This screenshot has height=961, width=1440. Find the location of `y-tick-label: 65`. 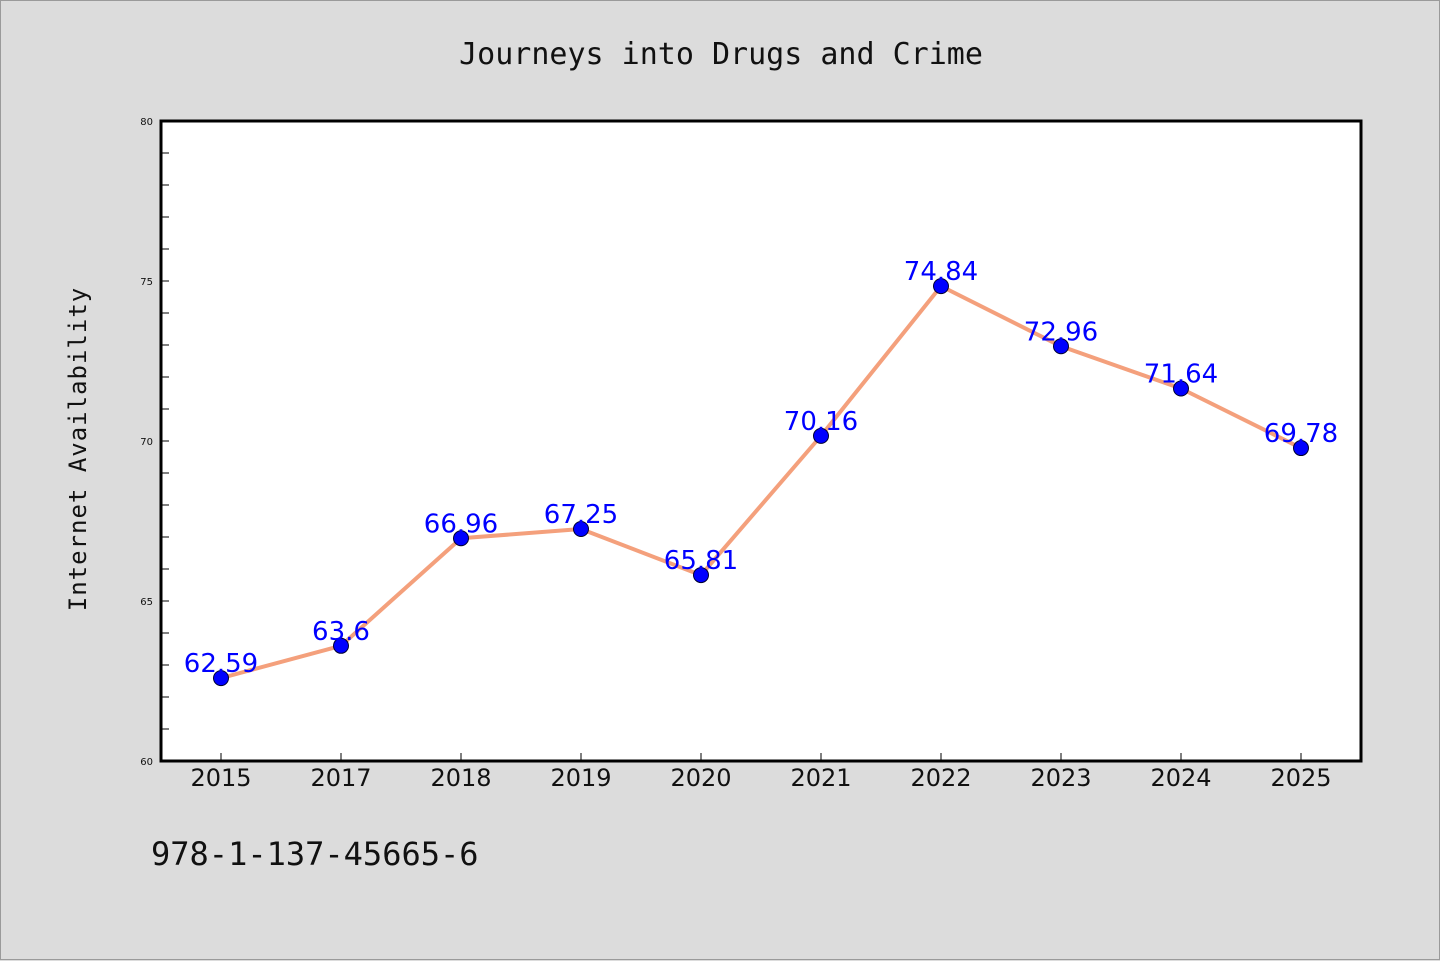

y-tick-label: 65 is located at coordinates (146, 602).